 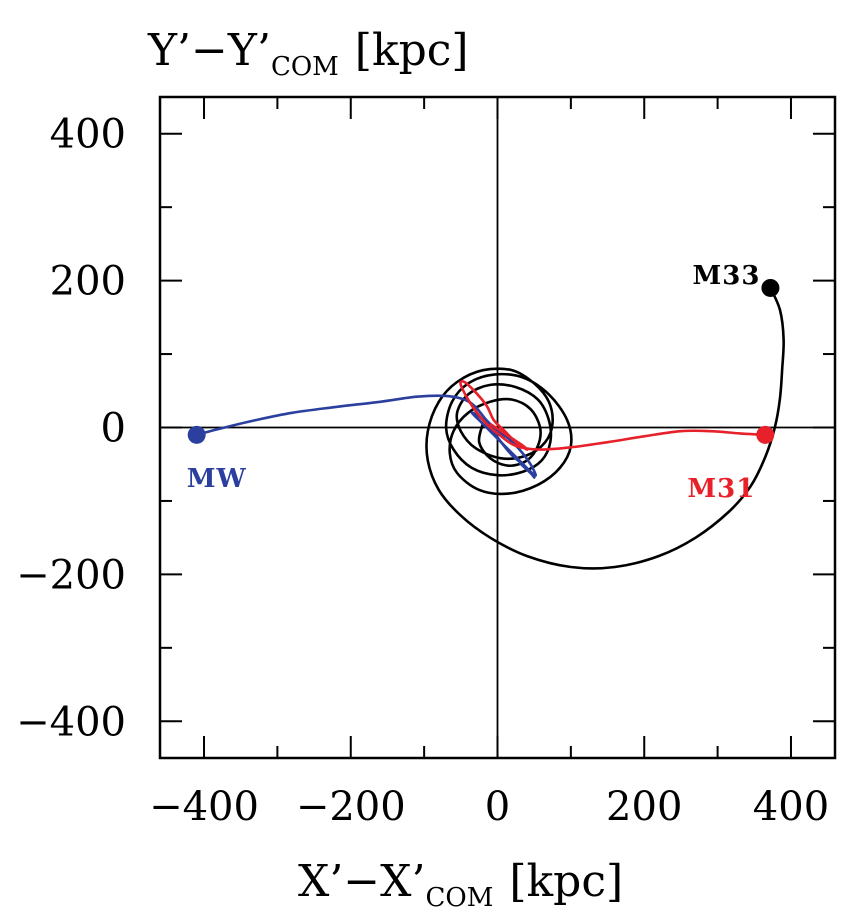 I want to click on x-axis-title-main: X’−X’, so click(x=362, y=881).